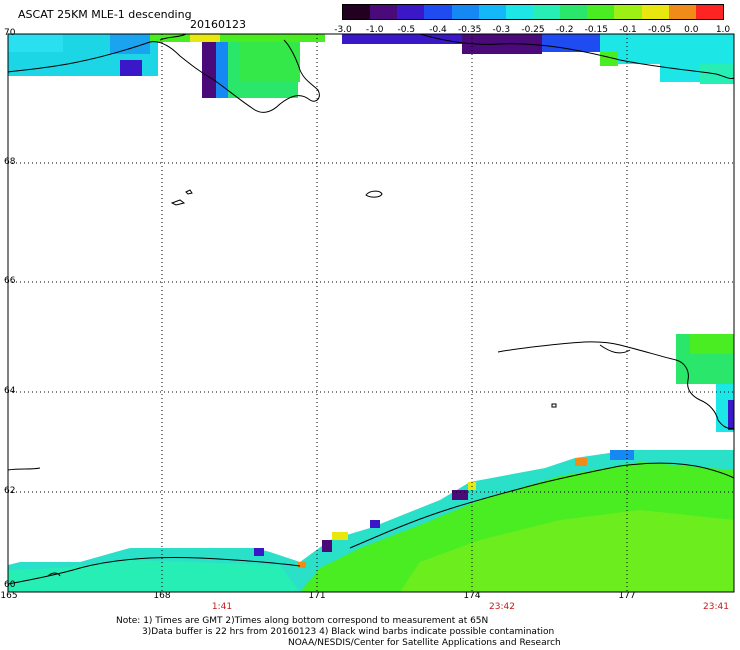  What do you see at coordinates (406, 30) in the screenshot?
I see `colorbar-label: -0.5` at bounding box center [406, 30].